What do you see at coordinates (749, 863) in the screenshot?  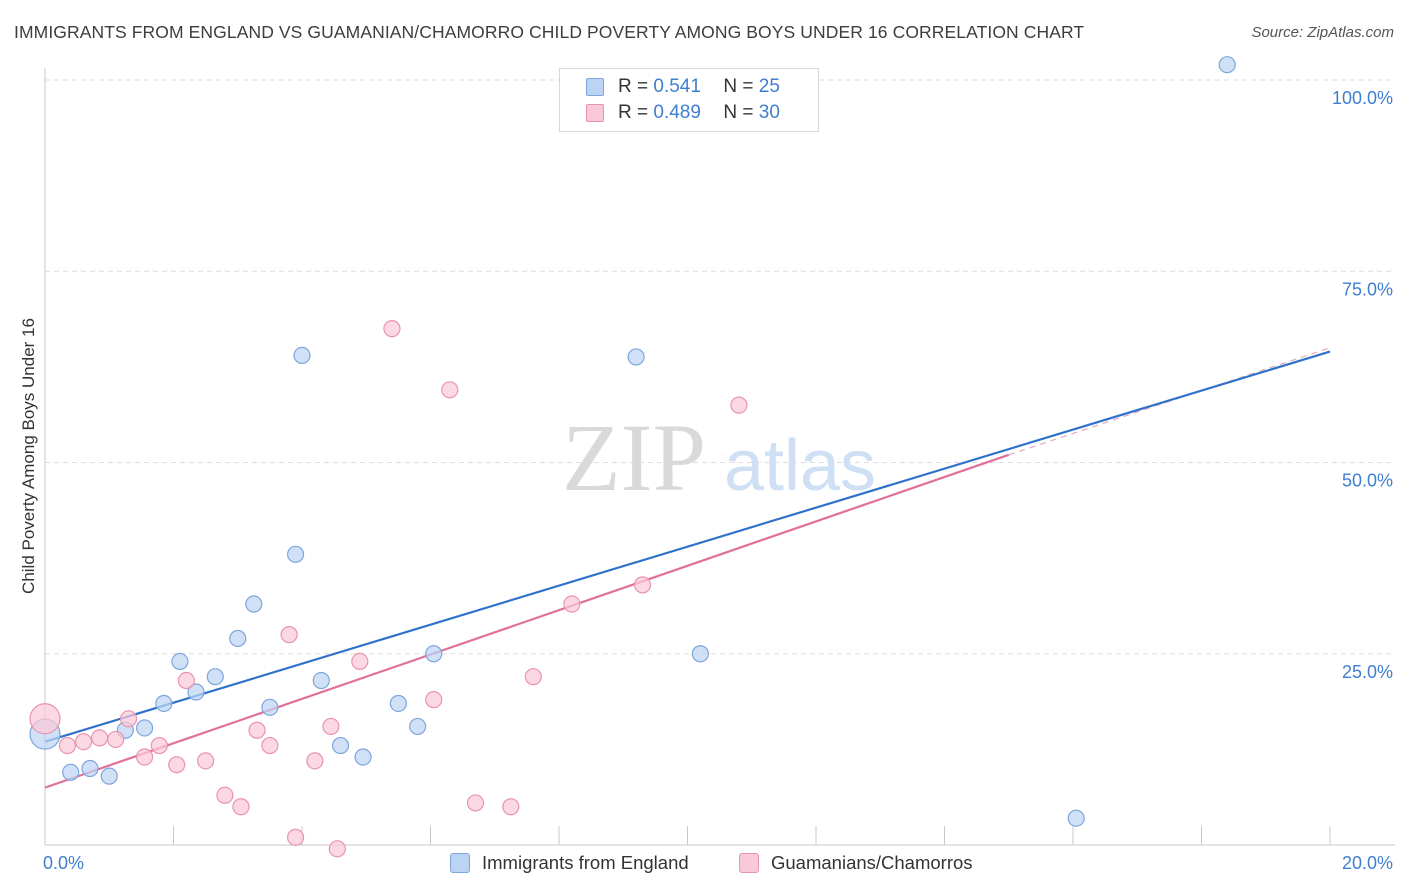 I see `bottom-legend-swatch-pink` at bounding box center [749, 863].